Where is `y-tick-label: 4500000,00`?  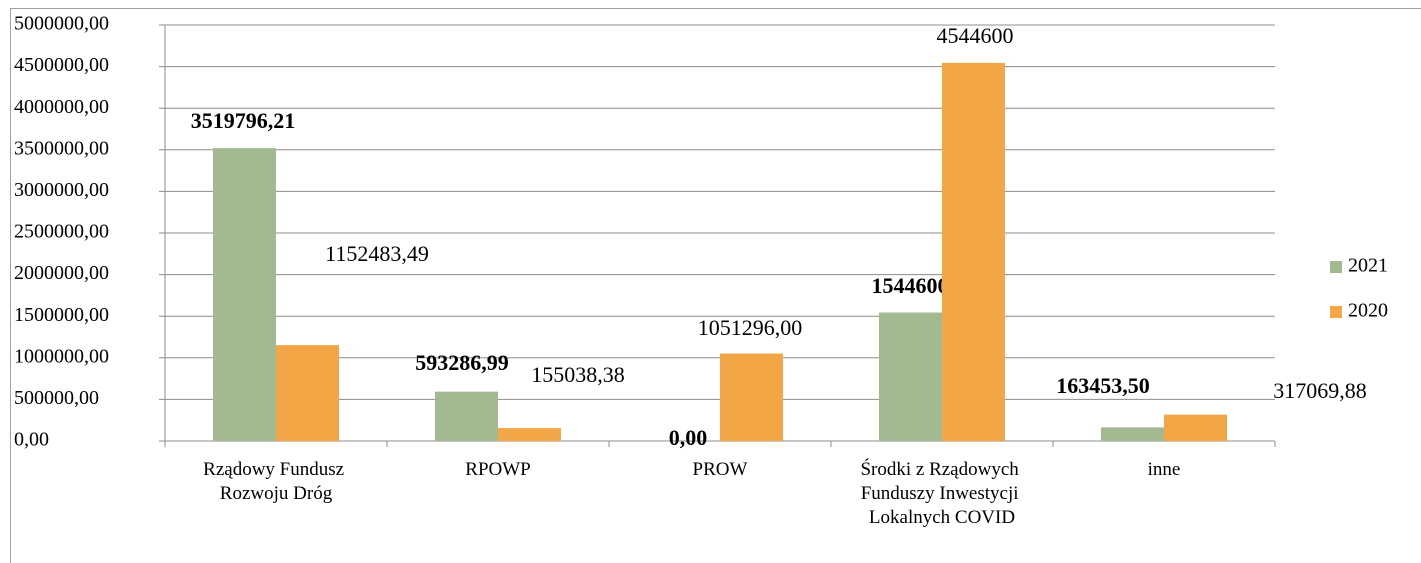
y-tick-label: 4500000,00 is located at coordinates (61, 65).